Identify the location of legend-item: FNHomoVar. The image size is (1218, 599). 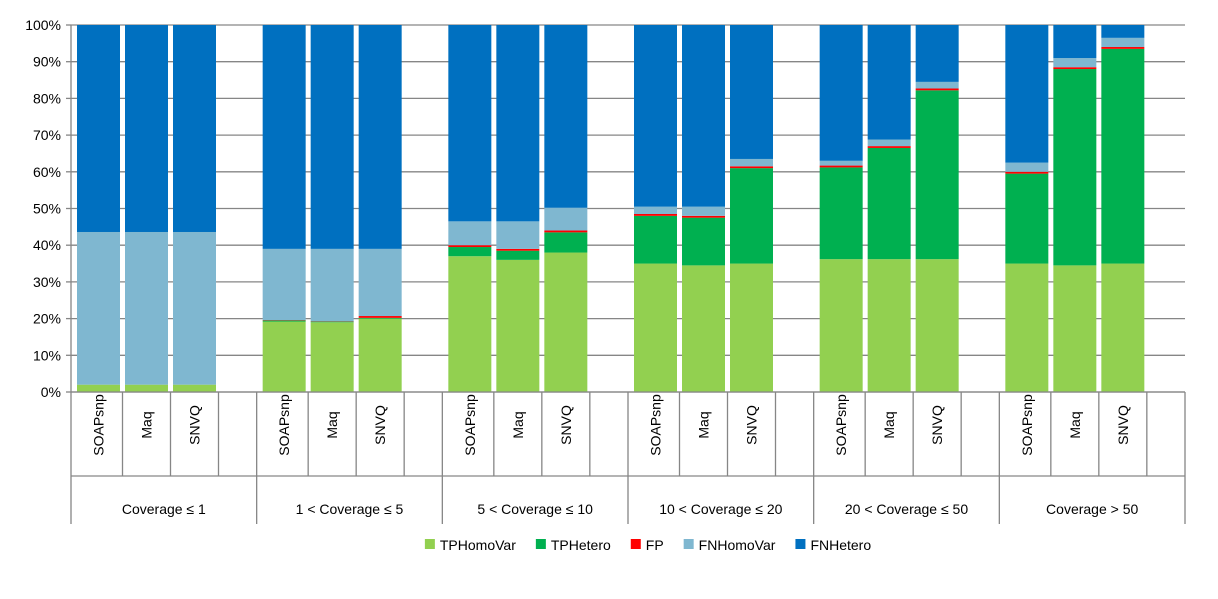
(729, 545).